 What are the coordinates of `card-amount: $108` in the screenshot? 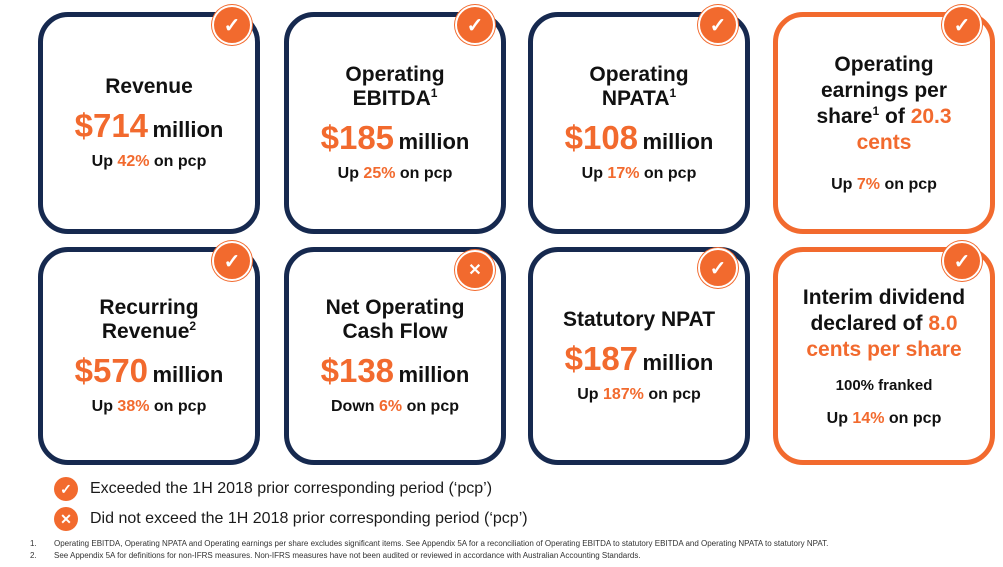 It's located at (601, 137).